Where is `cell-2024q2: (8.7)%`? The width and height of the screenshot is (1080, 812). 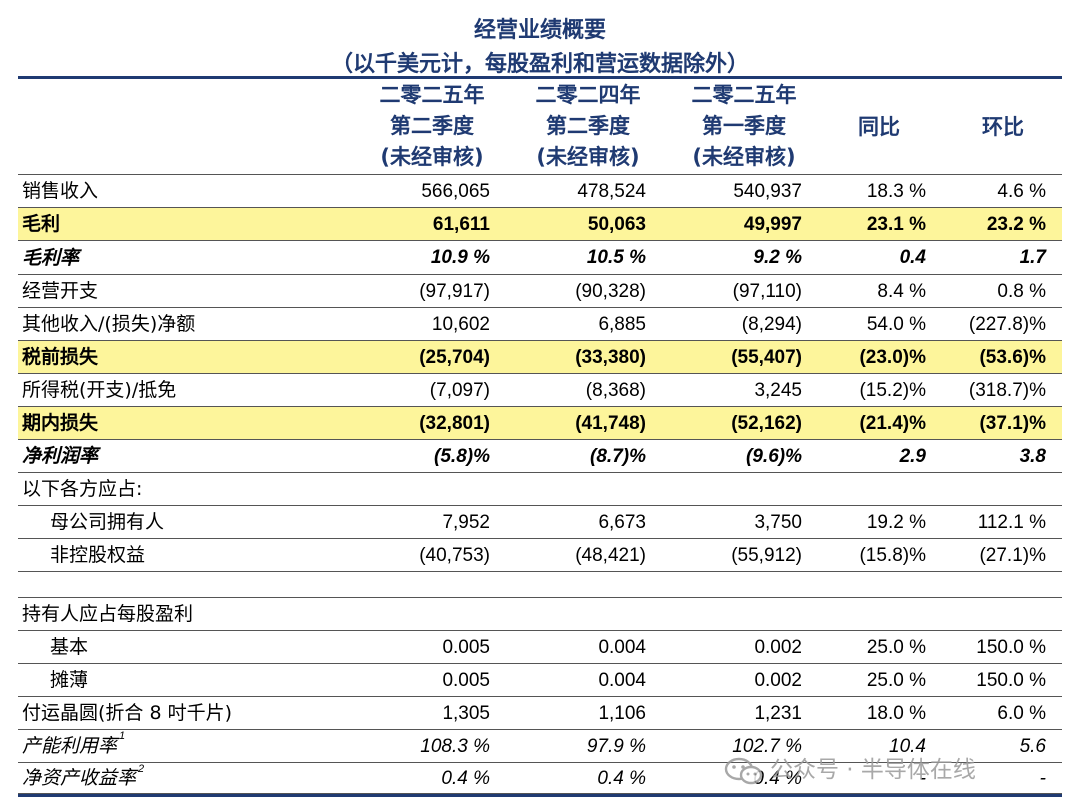 cell-2024q2: (8.7)% is located at coordinates (618, 456).